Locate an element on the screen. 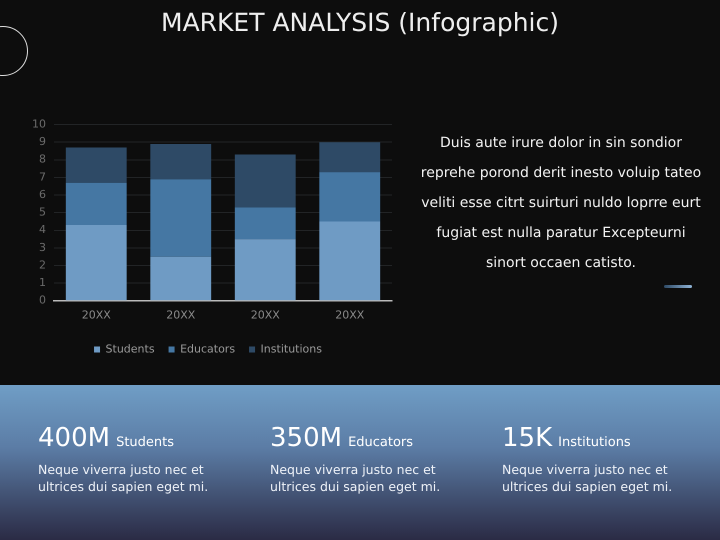 The width and height of the screenshot is (720, 540). legend-label: Students is located at coordinates (130, 349).